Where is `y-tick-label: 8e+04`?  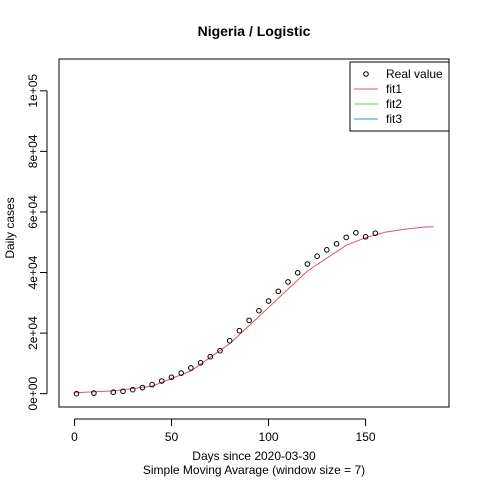
y-tick-label: 8e+04 is located at coordinates (33, 151).